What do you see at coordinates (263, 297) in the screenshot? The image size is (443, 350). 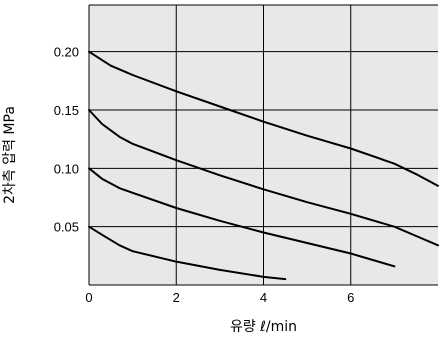 I see `x-tick-label: 4` at bounding box center [263, 297].